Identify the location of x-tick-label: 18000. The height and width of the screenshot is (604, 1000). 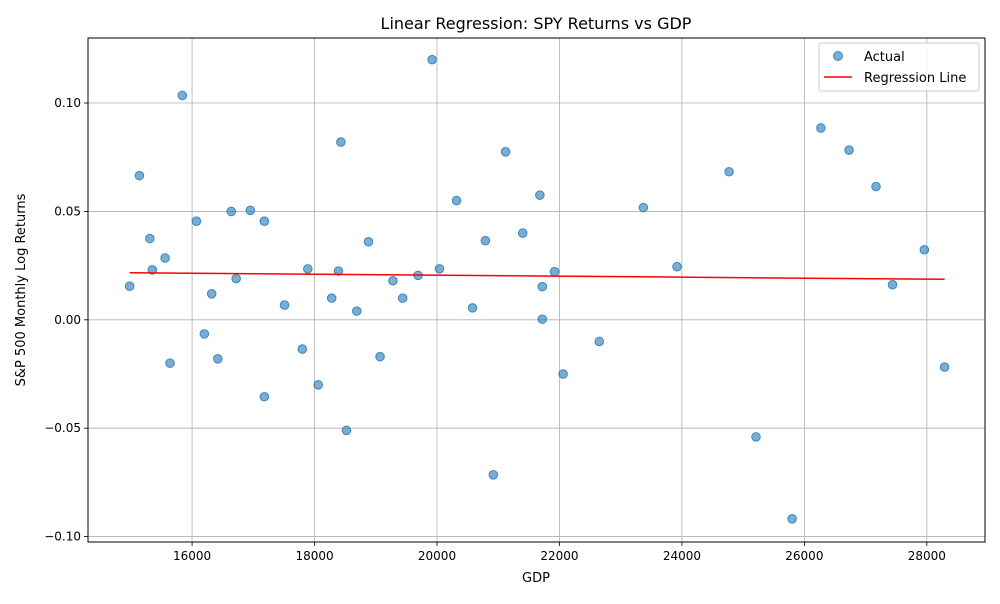
(314, 556).